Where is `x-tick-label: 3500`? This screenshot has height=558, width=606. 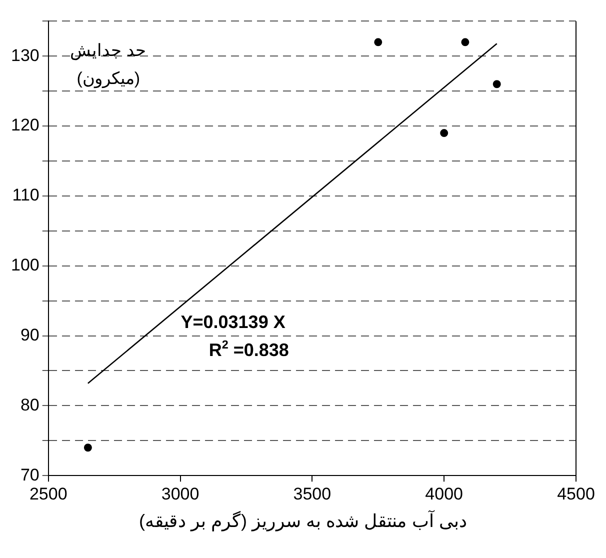
x-tick-label: 3500 is located at coordinates (312, 494).